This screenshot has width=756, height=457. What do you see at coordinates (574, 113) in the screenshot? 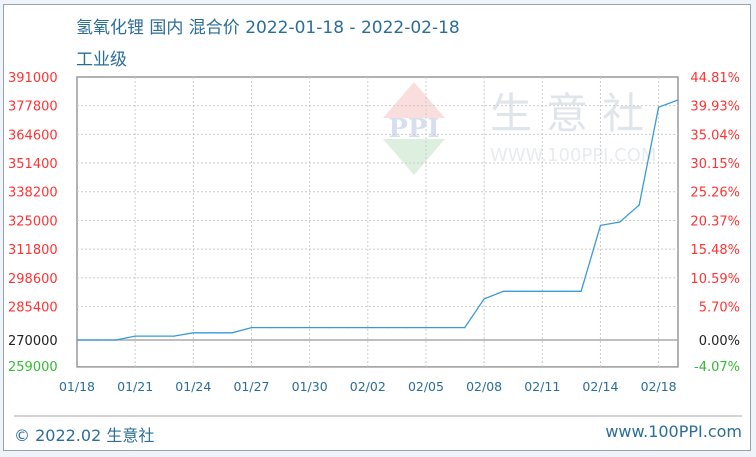
I see `watermark-brand: 生意社` at bounding box center [574, 113].